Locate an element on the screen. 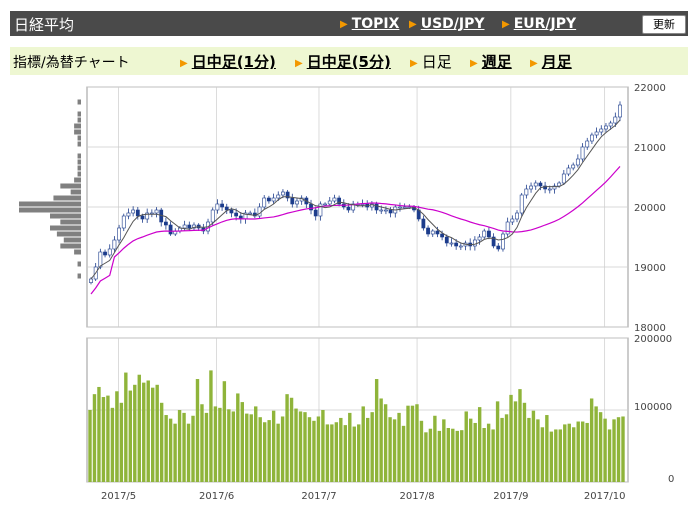  link-eurjpy: ▶ EUR/JPY is located at coordinates (539, 24).